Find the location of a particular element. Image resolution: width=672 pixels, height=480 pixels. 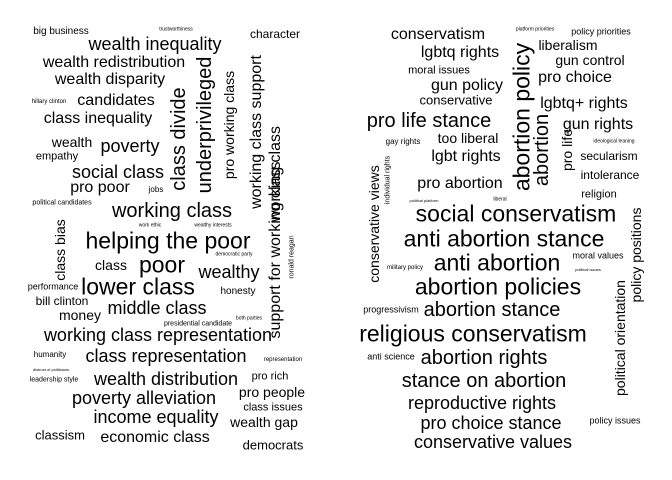

cloud-word: conservatism is located at coordinates (438, 34).